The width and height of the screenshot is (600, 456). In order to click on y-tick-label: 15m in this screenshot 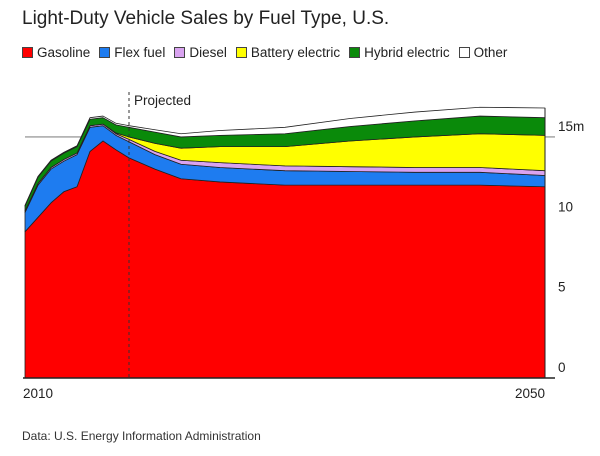, I will do `click(571, 126)`.